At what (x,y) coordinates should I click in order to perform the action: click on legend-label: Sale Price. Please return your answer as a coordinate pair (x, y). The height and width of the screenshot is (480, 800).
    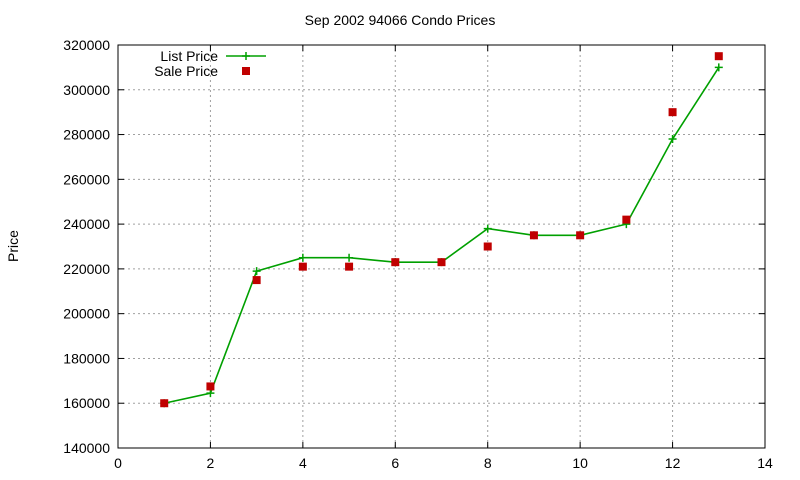
    Looking at the image, I should click on (186, 71).